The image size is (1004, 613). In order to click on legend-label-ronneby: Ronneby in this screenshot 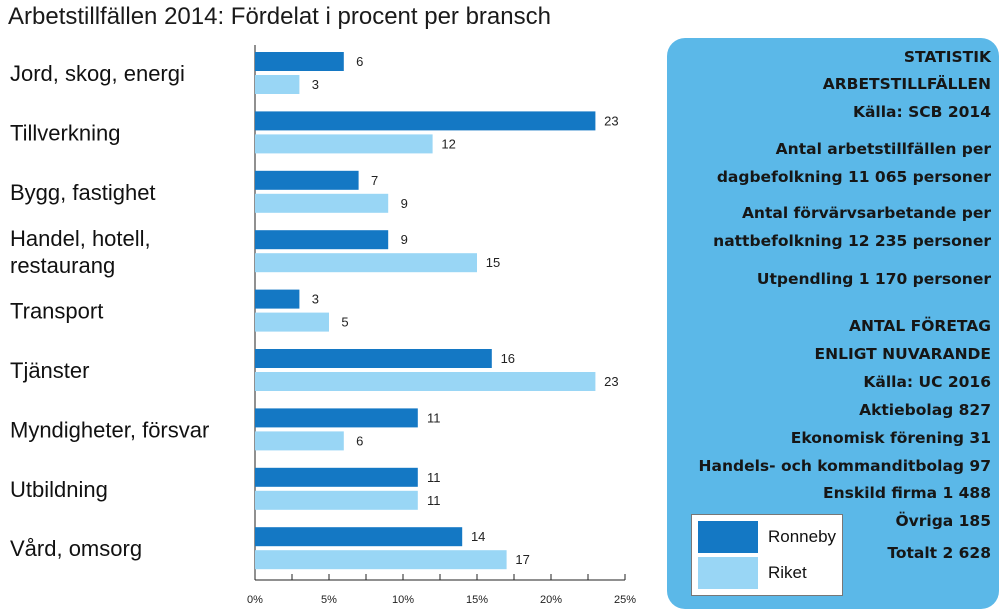, I will do `click(802, 536)`.